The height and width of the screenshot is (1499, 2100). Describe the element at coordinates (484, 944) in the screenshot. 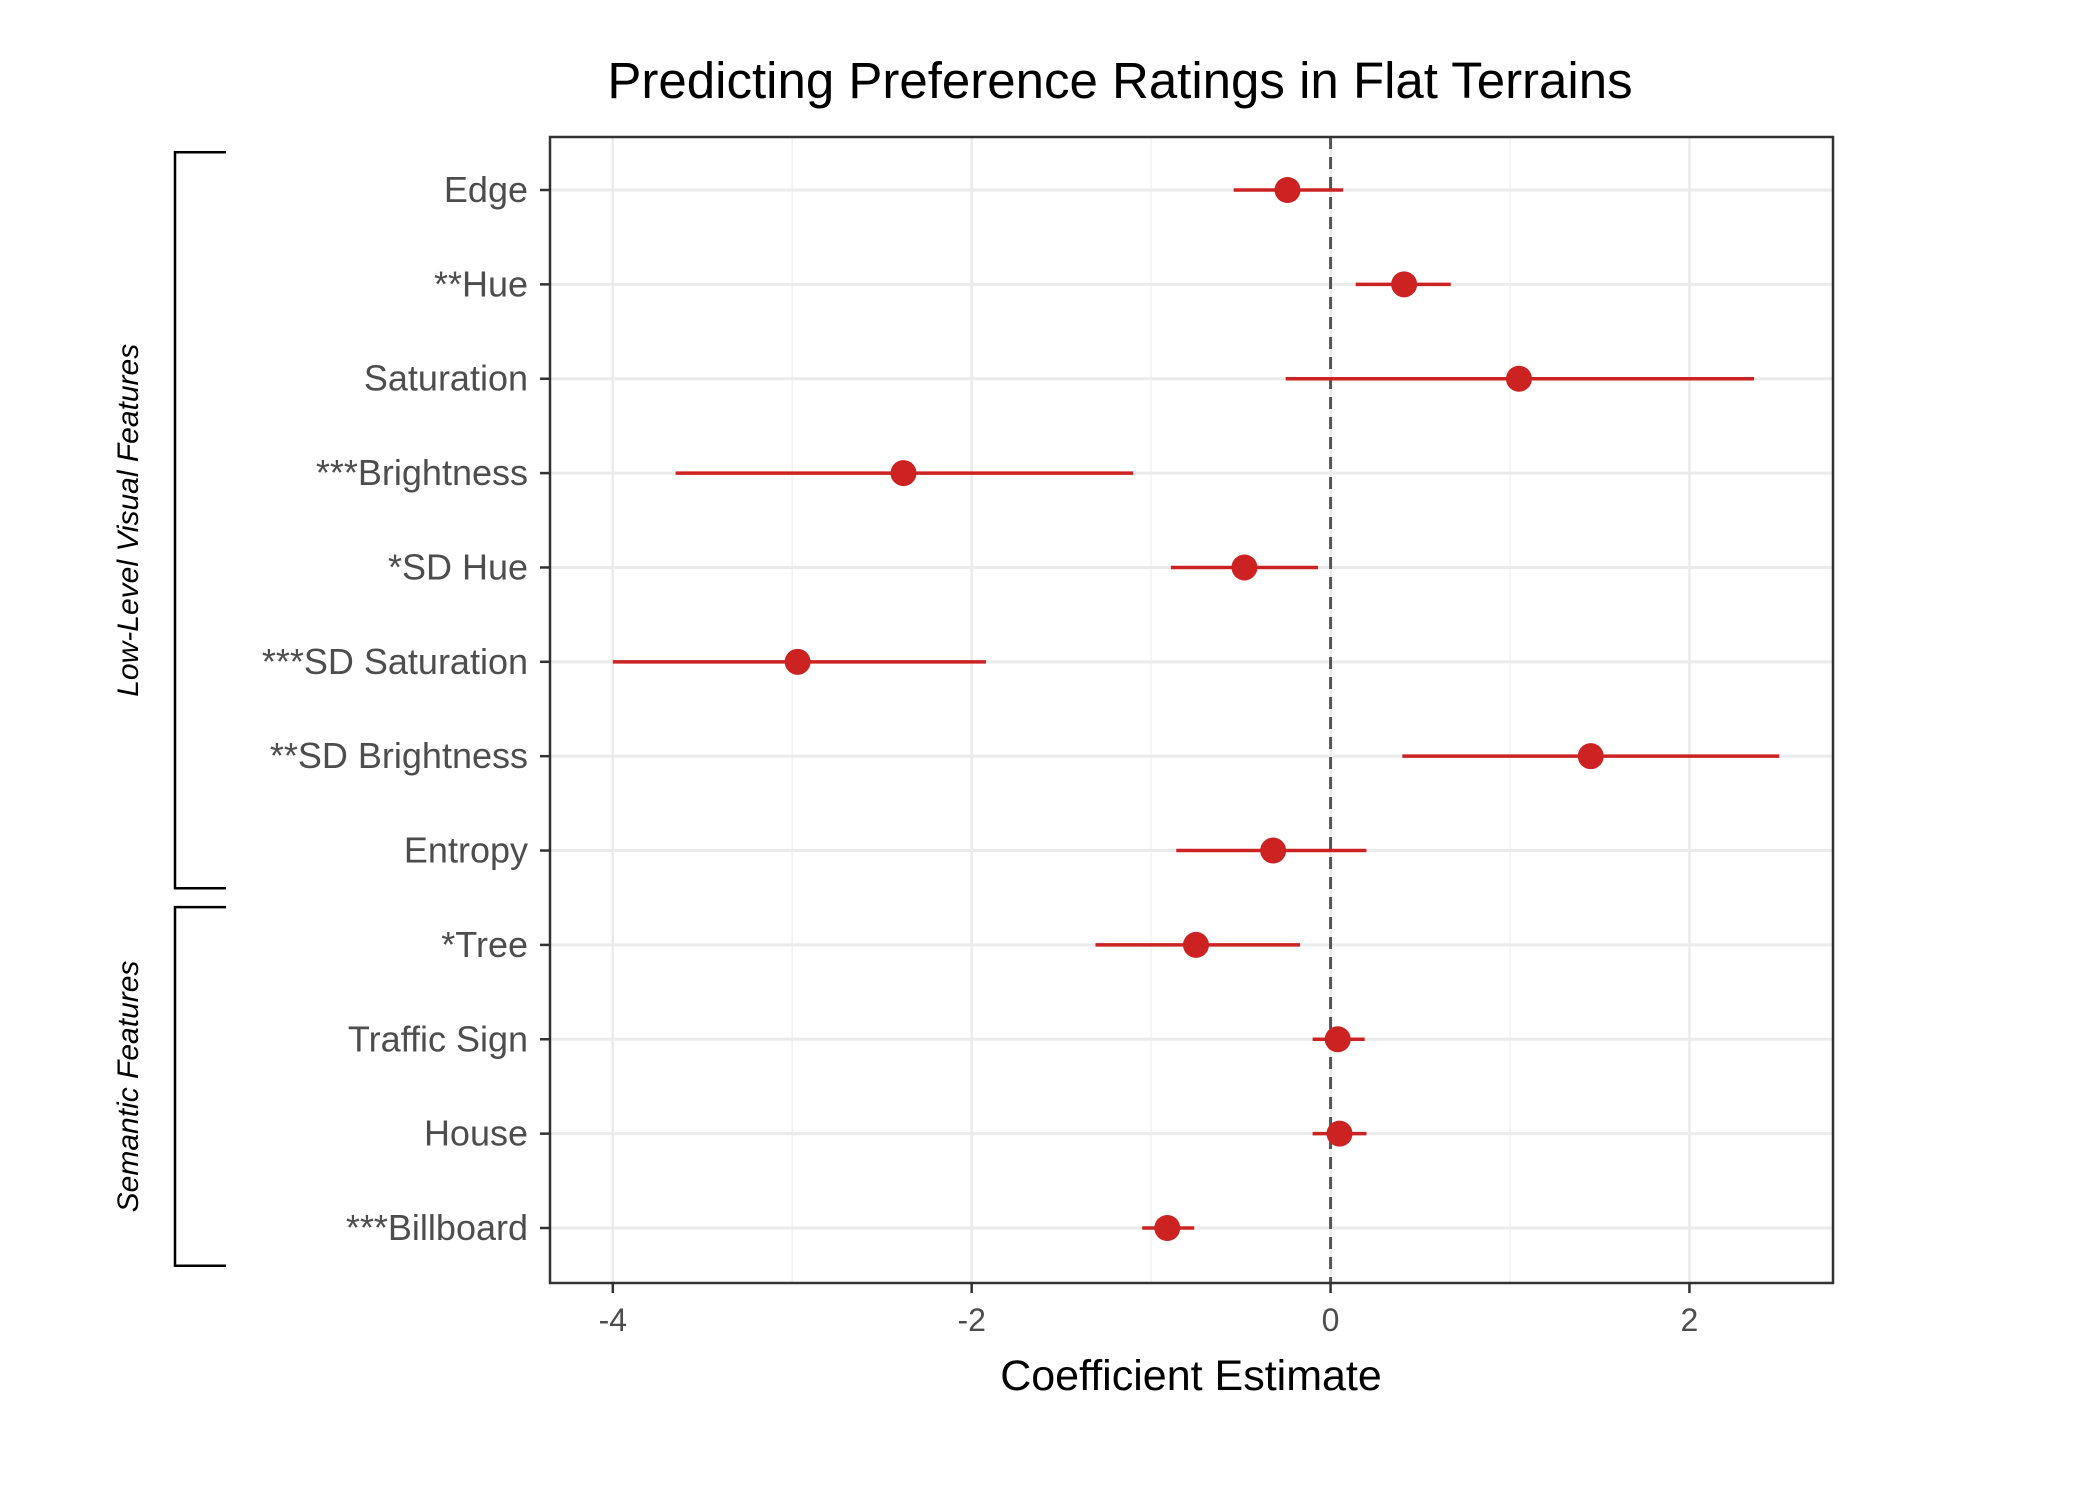

I see `y-tick-label: *Tree` at that location.